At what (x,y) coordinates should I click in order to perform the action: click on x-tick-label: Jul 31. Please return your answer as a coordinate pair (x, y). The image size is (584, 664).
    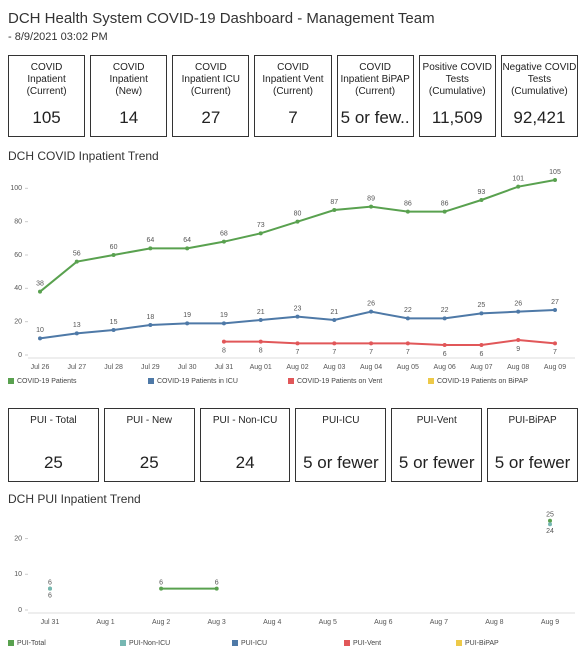
    Looking at the image, I should click on (224, 367).